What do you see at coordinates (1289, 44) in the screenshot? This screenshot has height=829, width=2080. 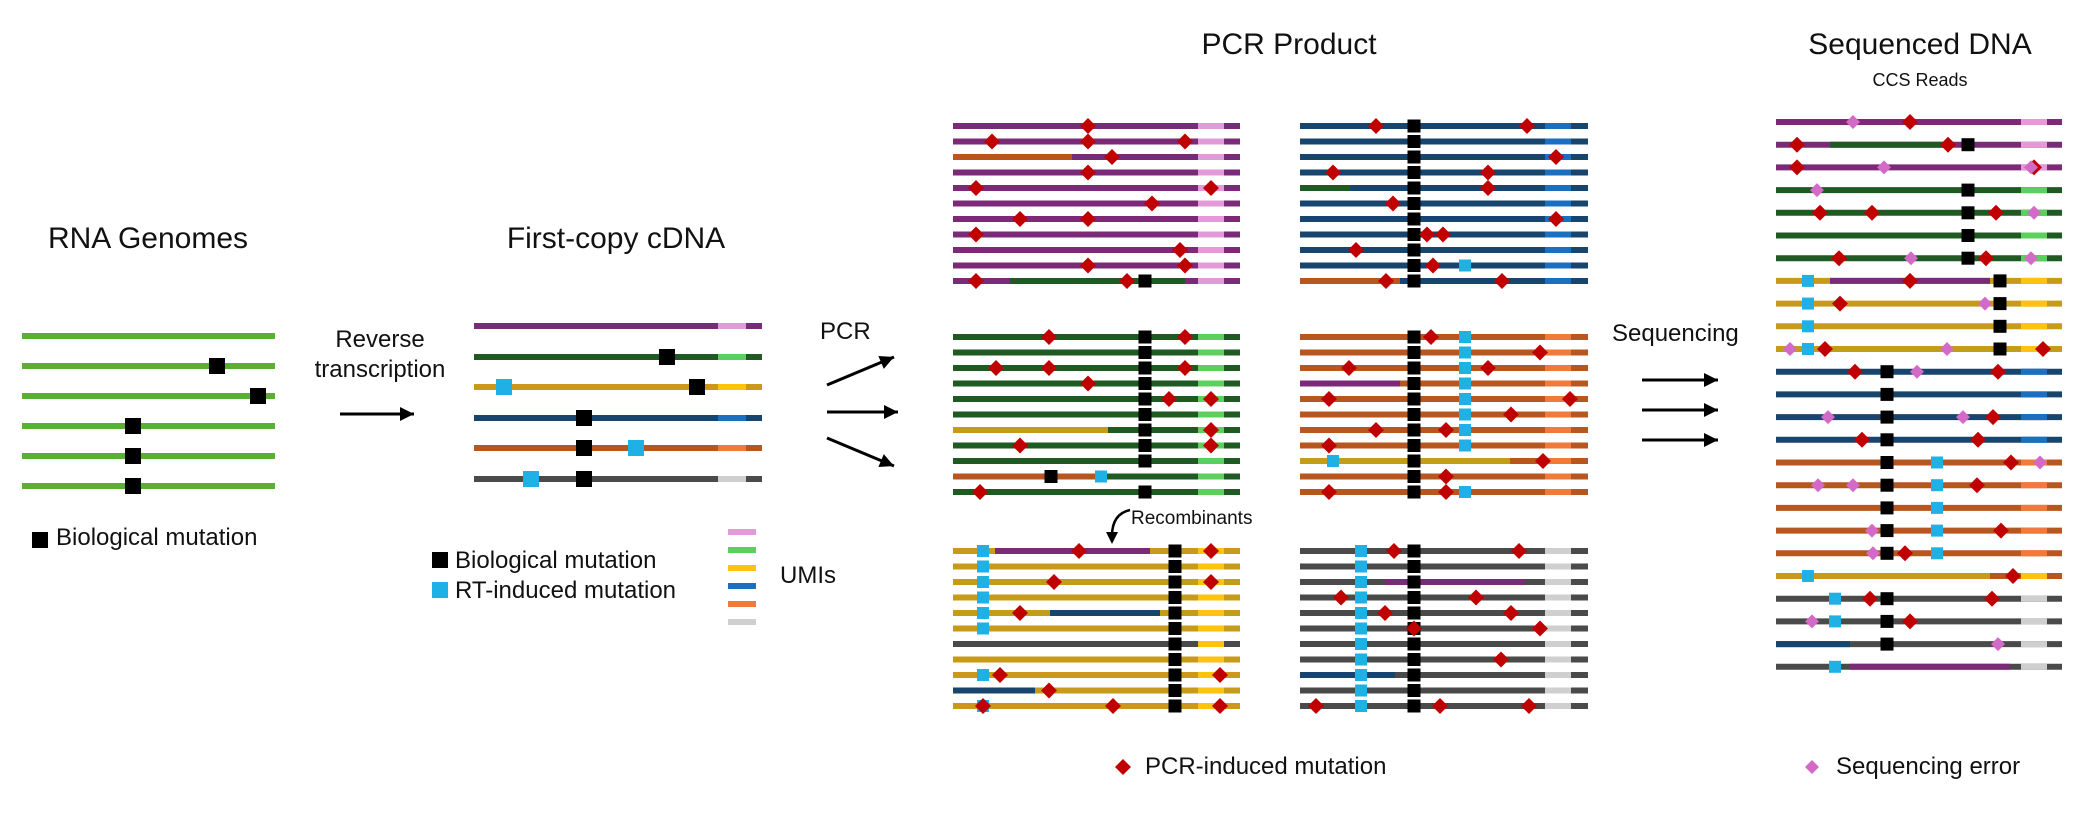 I see `pcr-product-title: PCR Product` at bounding box center [1289, 44].